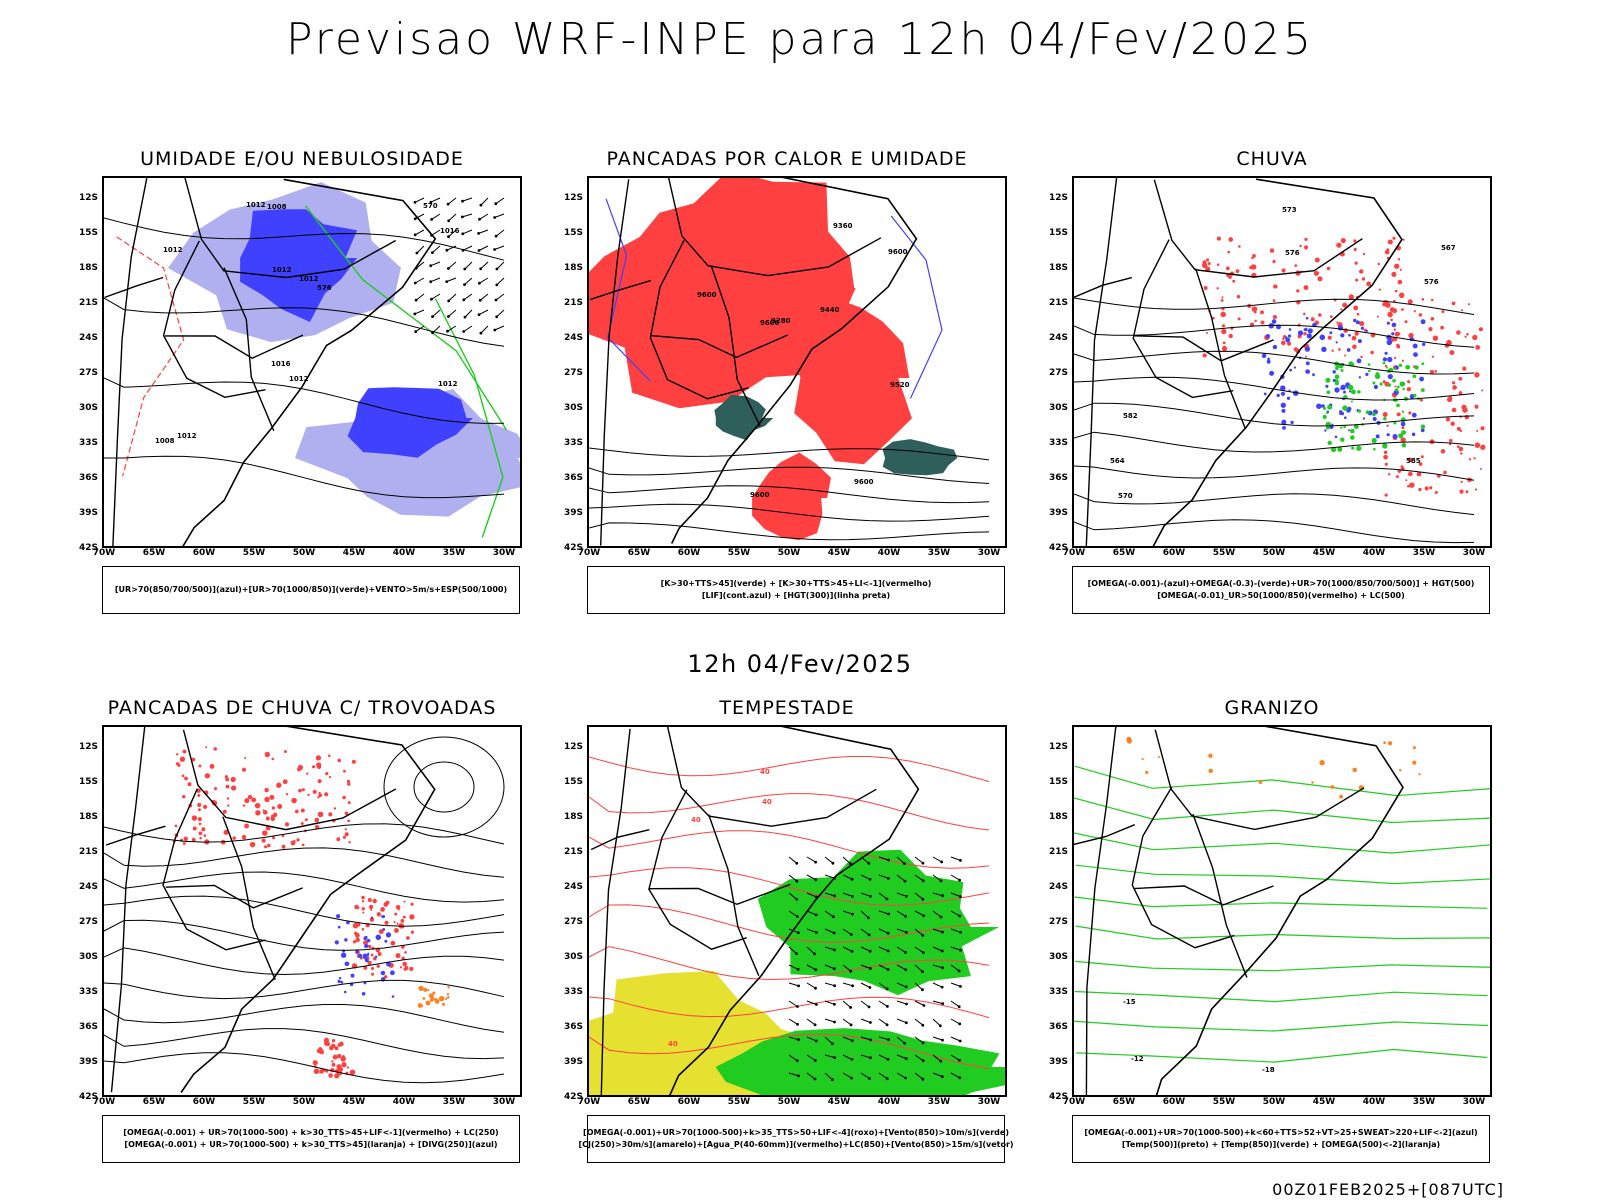  Describe the element at coordinates (1058, 233) in the screenshot. I see `lat-tick-label: 15S` at that location.